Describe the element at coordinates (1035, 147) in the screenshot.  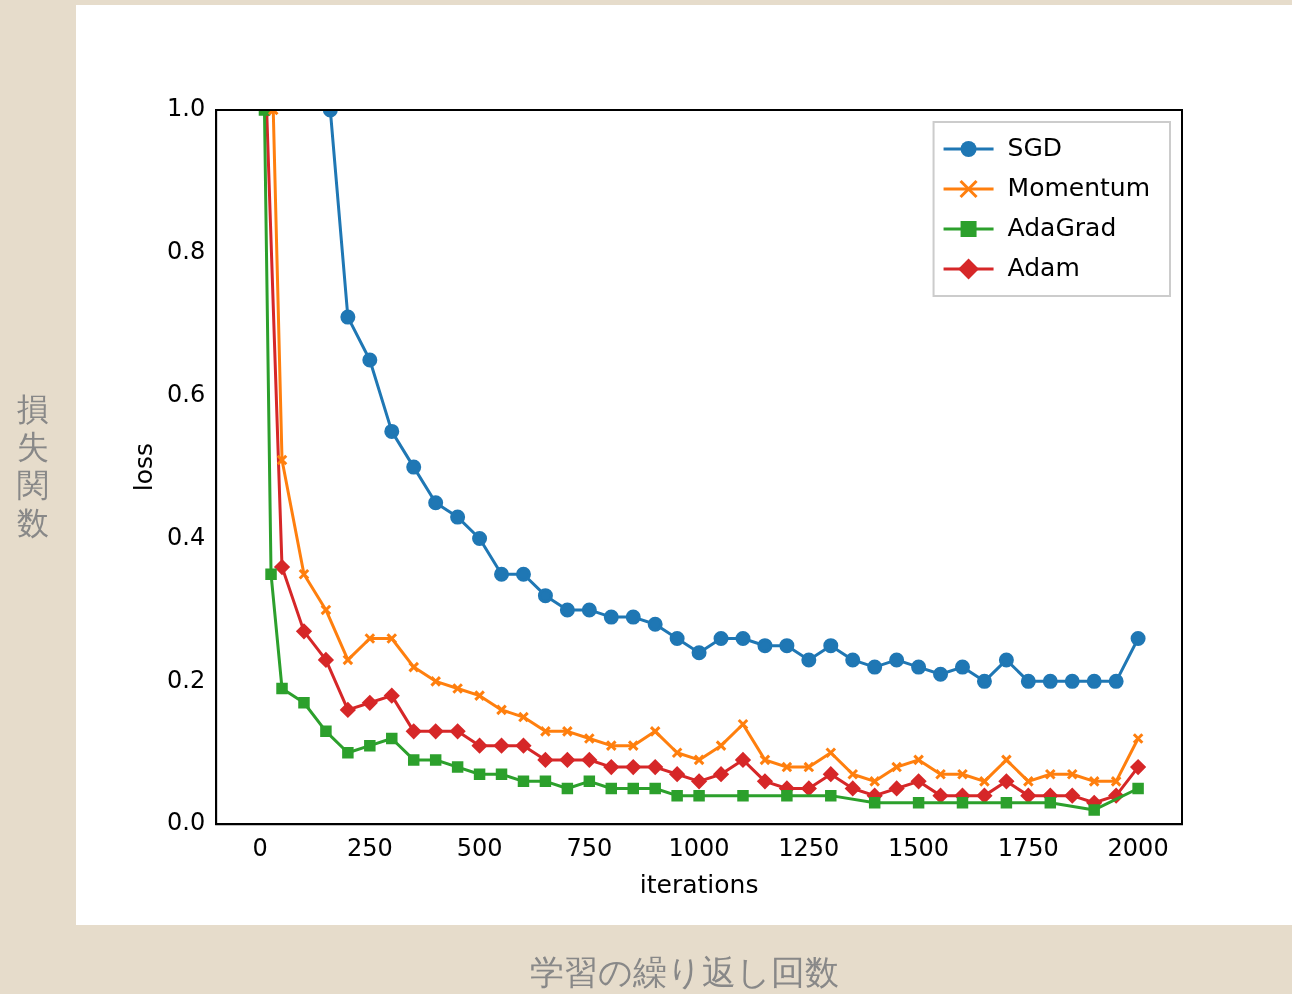
I see `legend-label: SGD` at that location.